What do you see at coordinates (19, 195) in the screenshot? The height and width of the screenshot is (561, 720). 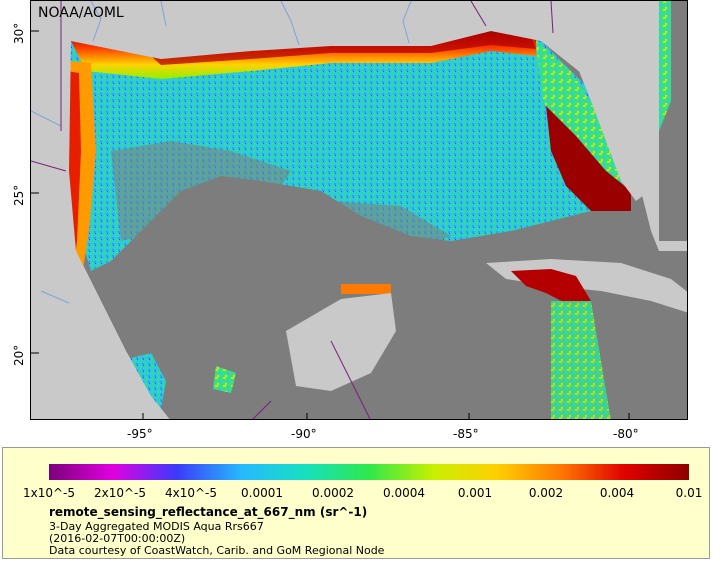 I see `y-tick-label: 25°` at bounding box center [19, 195].